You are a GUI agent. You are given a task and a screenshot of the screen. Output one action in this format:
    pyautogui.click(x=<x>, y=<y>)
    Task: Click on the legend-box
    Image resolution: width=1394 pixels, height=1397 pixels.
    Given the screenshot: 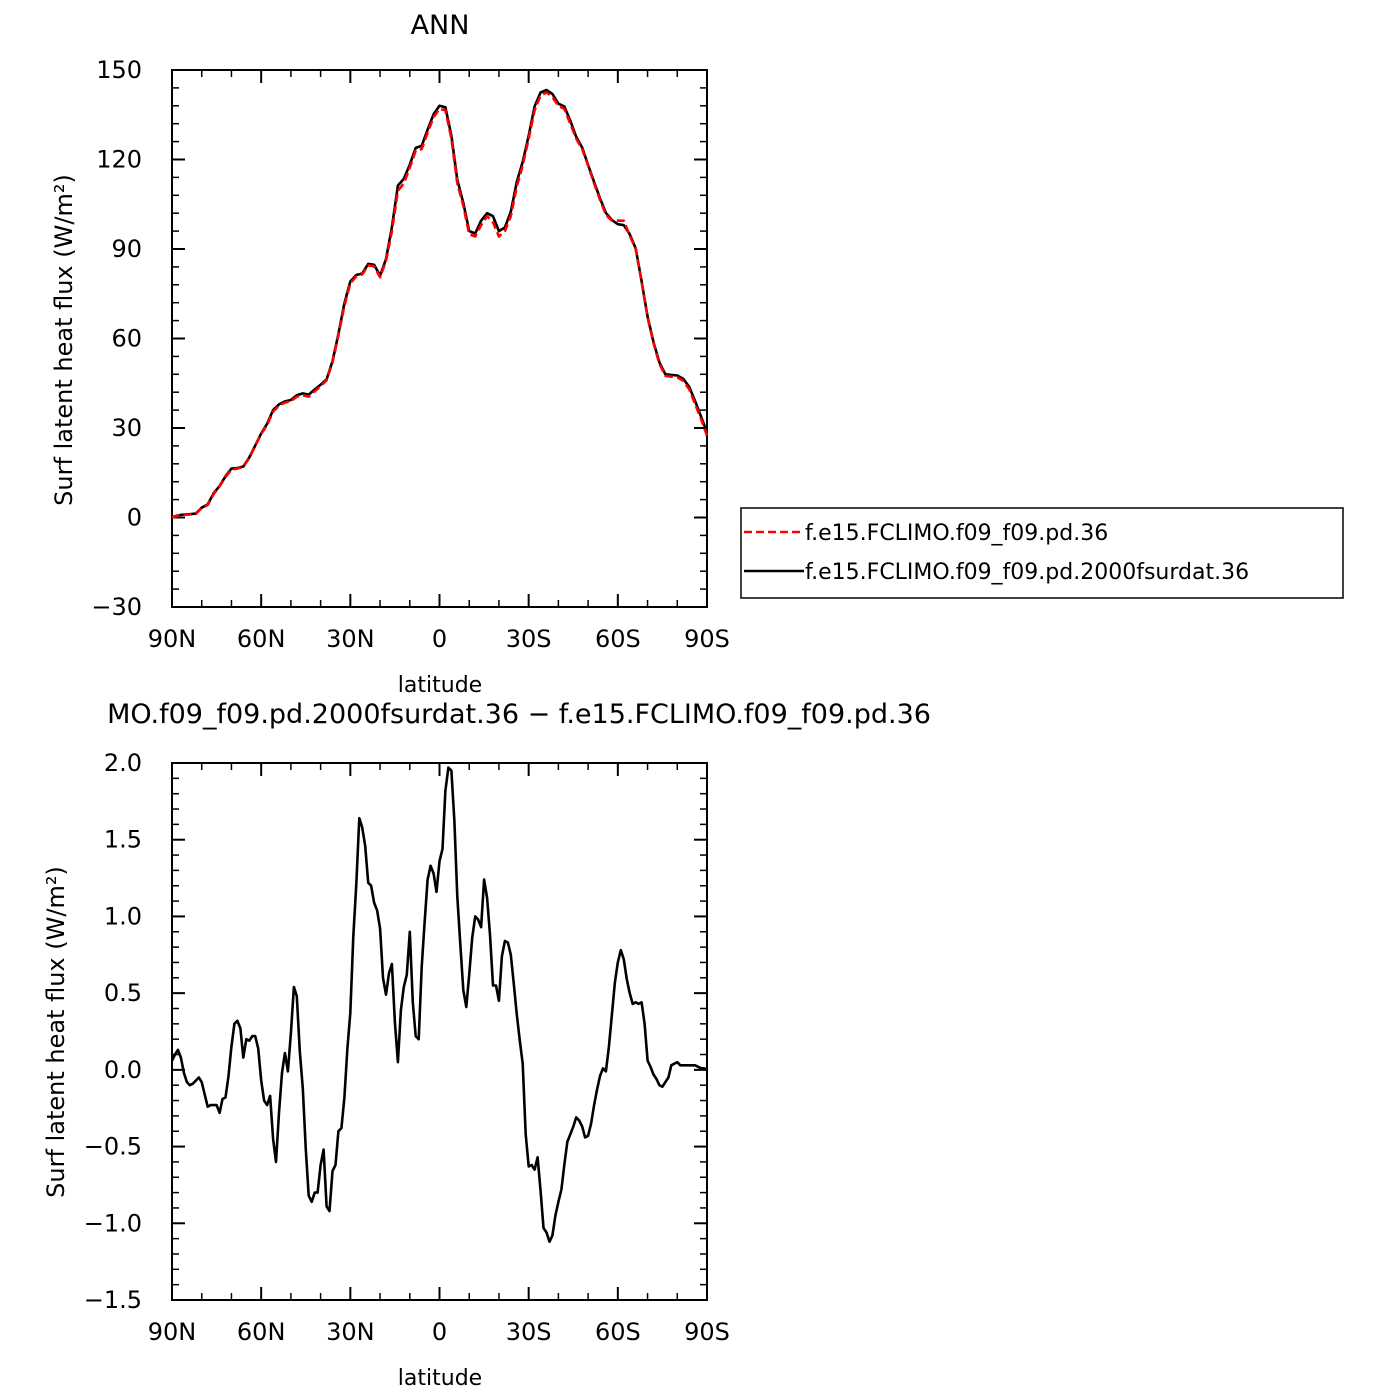 What is the action you would take?
    pyautogui.click(x=1042, y=553)
    